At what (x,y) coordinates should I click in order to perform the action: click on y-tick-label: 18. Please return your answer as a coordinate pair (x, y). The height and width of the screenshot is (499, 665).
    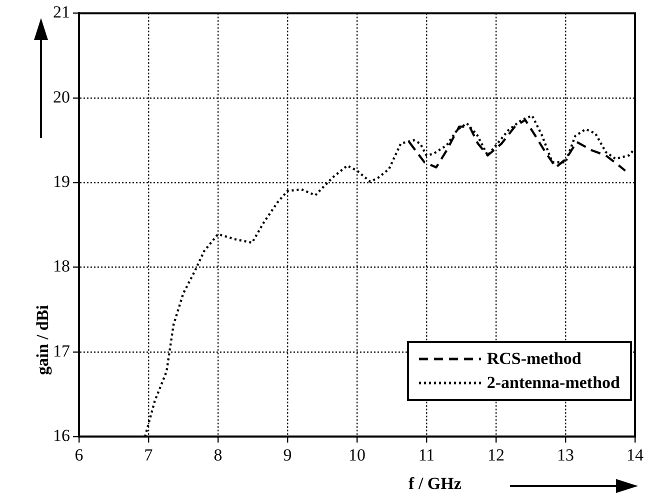
    Looking at the image, I should click on (61, 266).